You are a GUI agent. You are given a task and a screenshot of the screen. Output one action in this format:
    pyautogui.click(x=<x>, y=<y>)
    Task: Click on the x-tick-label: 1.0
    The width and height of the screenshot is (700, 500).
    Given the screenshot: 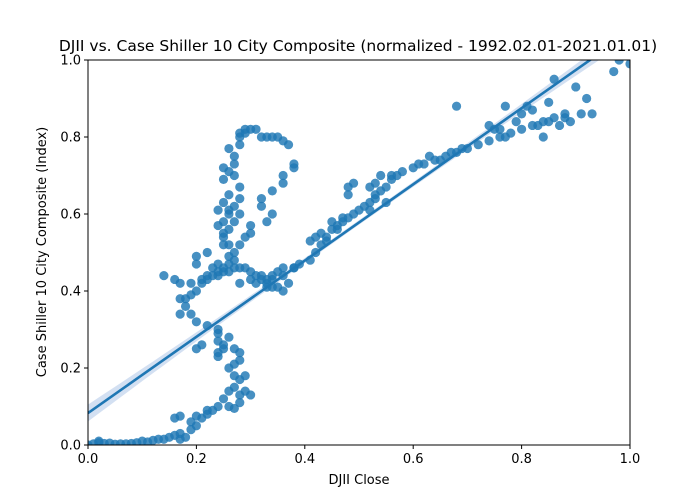 What is the action you would take?
    pyautogui.click(x=630, y=459)
    